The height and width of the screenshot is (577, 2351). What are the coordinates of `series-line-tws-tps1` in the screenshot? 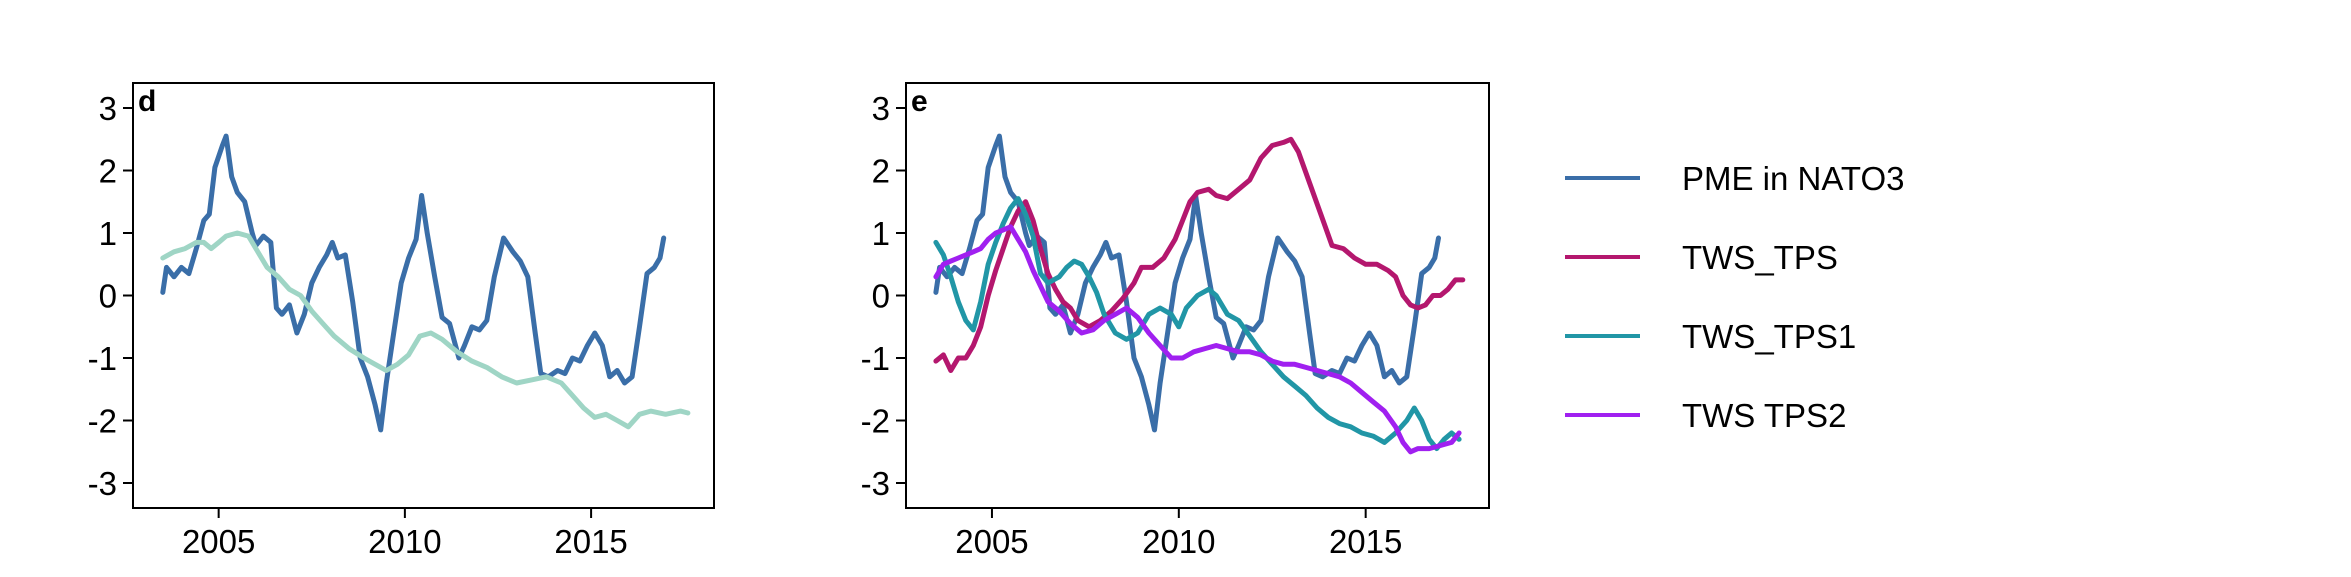 It's located at (1197, 324).